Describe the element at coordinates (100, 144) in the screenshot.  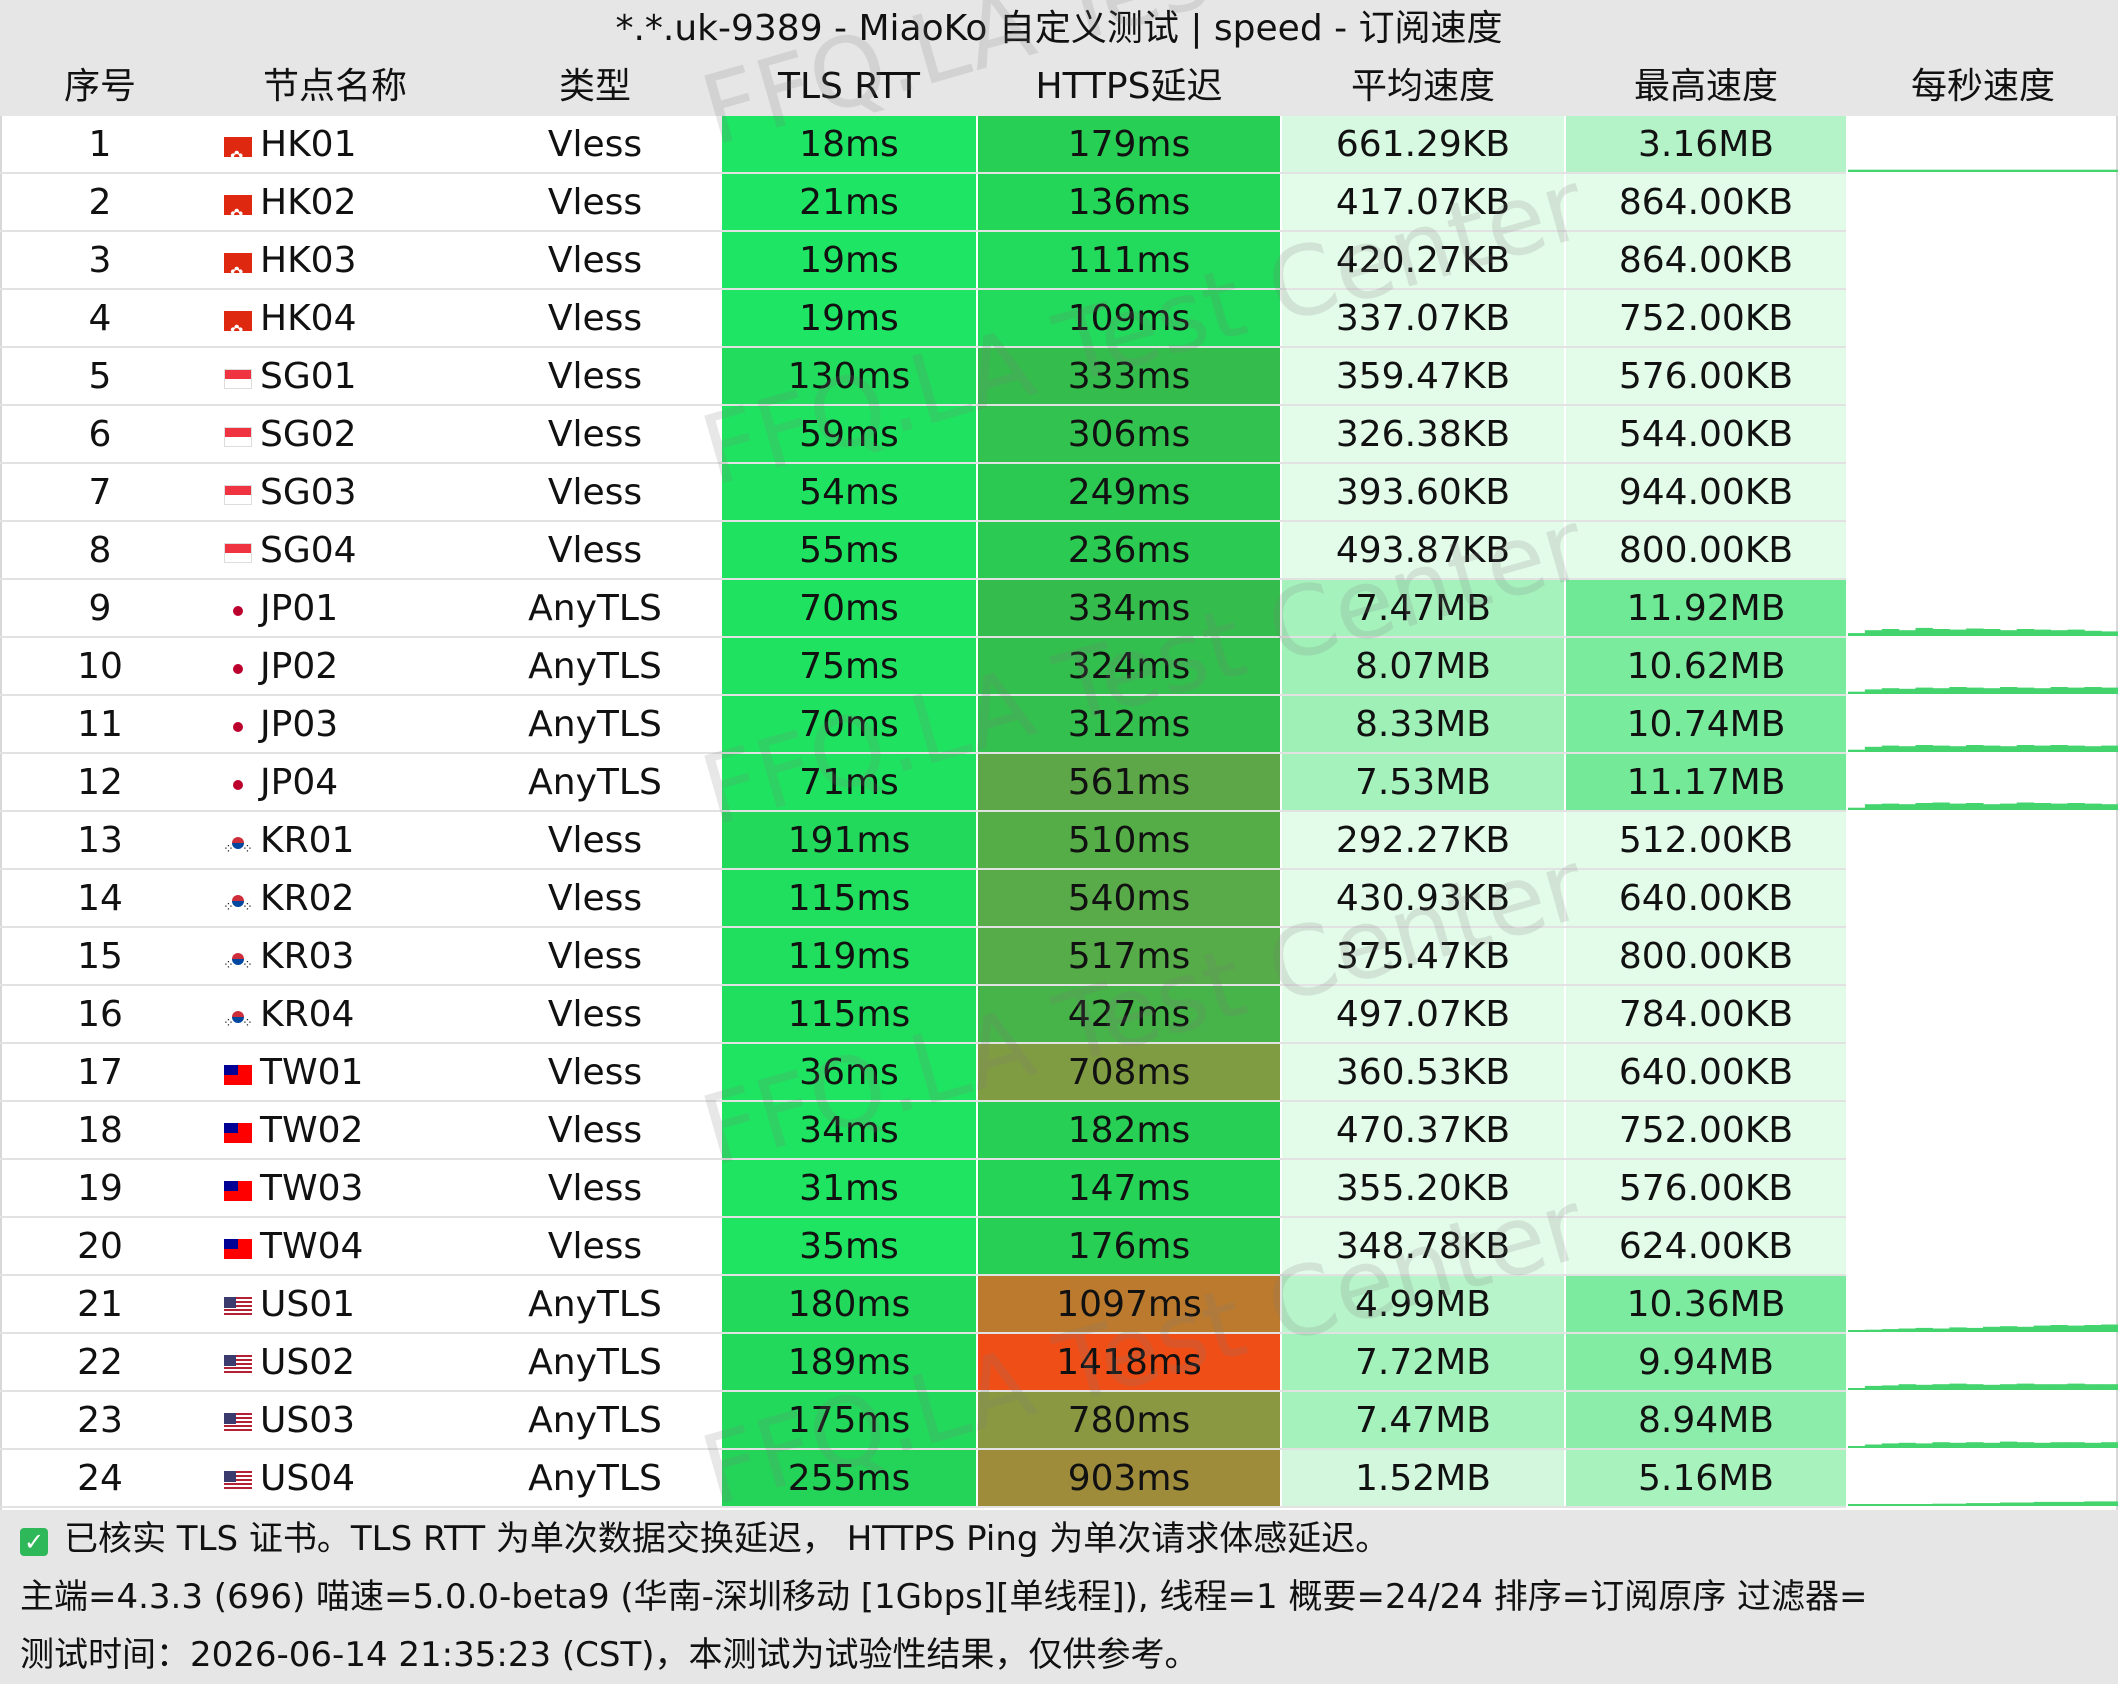
I see `cell-index: 1` at that location.